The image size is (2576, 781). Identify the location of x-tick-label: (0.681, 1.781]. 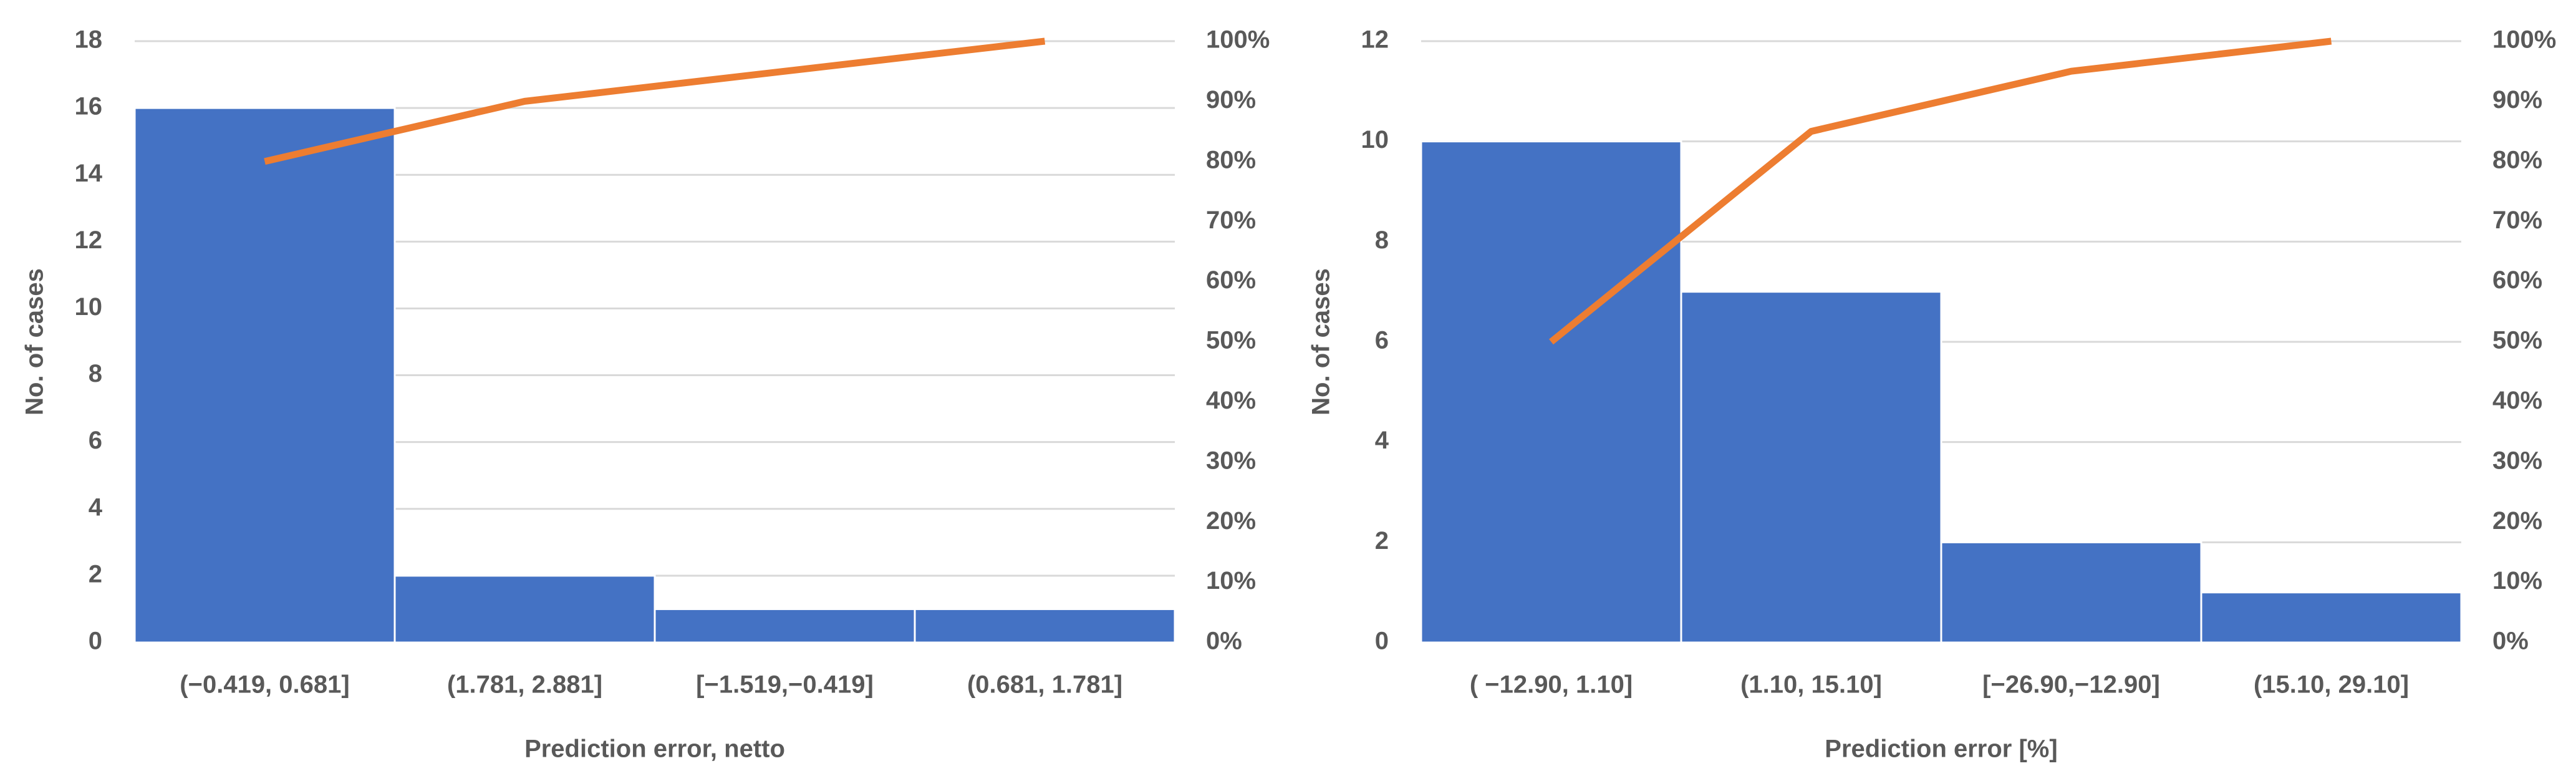
(1044, 685).